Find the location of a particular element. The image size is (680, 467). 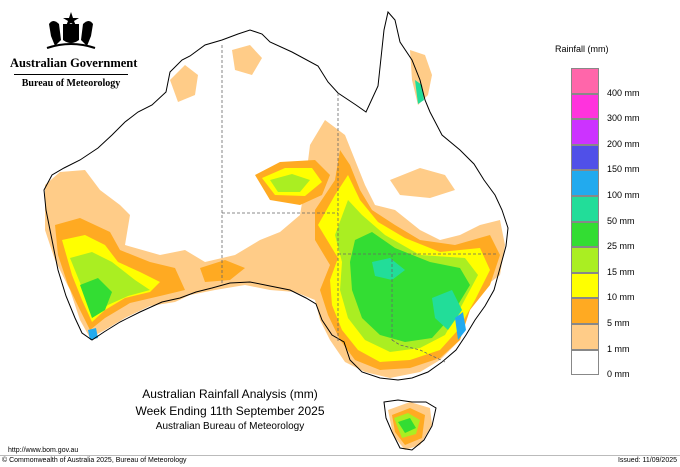

legend-label: 100 mm is located at coordinates (623, 195).